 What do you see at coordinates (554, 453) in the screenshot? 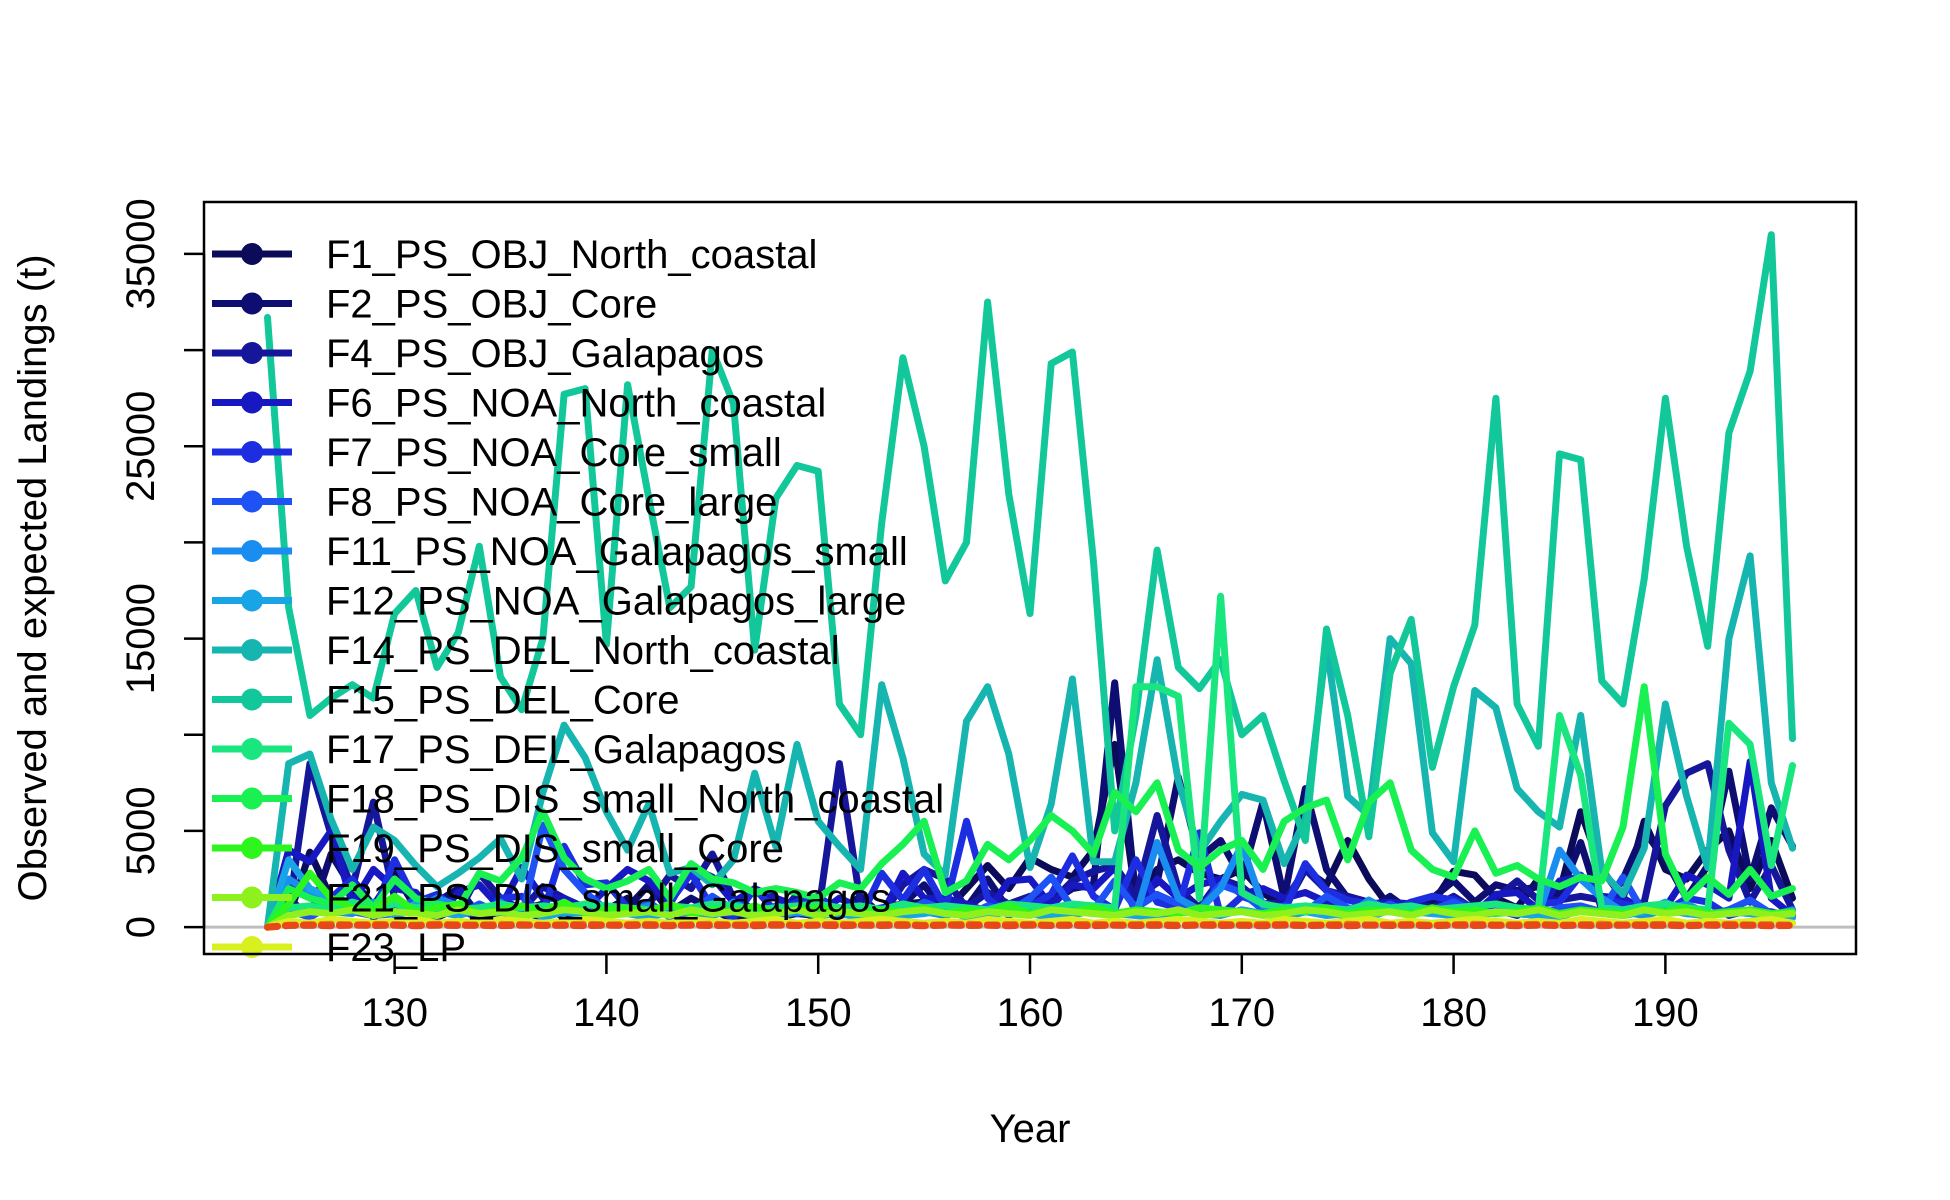
I see `legend-label: F7_PS_NOA_Core_small` at bounding box center [554, 453].